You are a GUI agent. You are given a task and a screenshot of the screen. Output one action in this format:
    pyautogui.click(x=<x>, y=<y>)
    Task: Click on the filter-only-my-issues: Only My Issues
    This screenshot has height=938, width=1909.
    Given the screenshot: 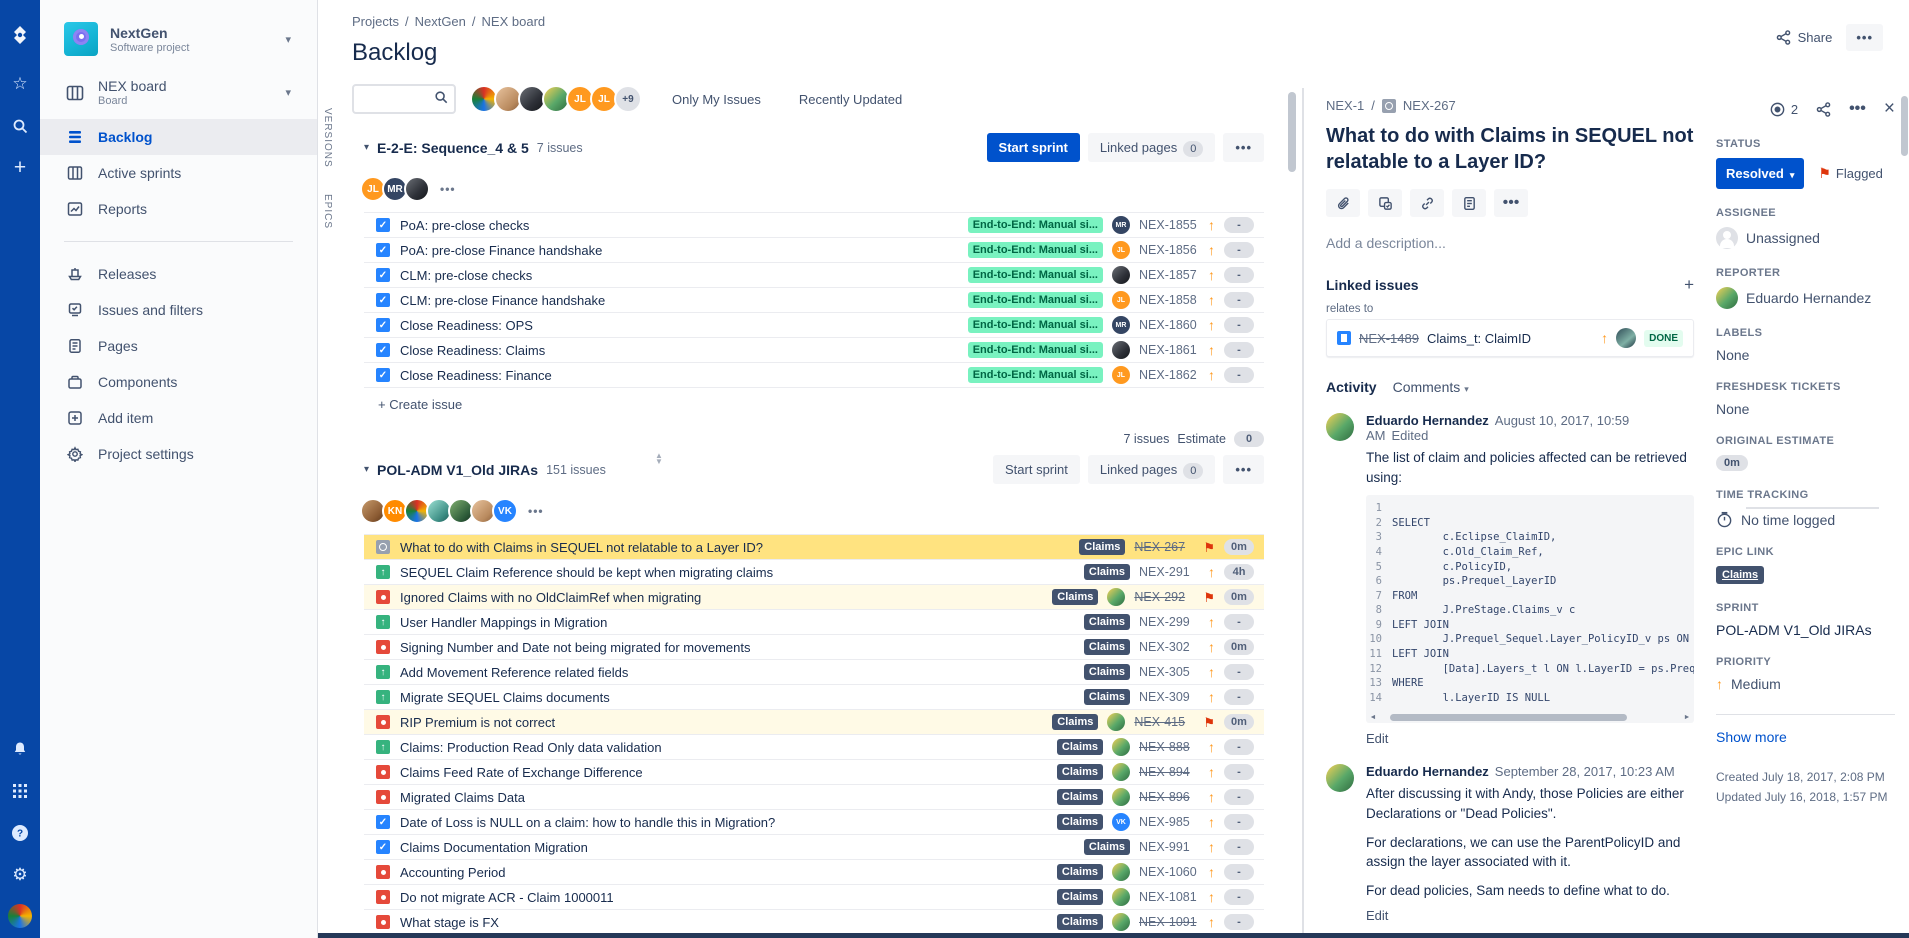 What is the action you would take?
    pyautogui.click(x=716, y=99)
    